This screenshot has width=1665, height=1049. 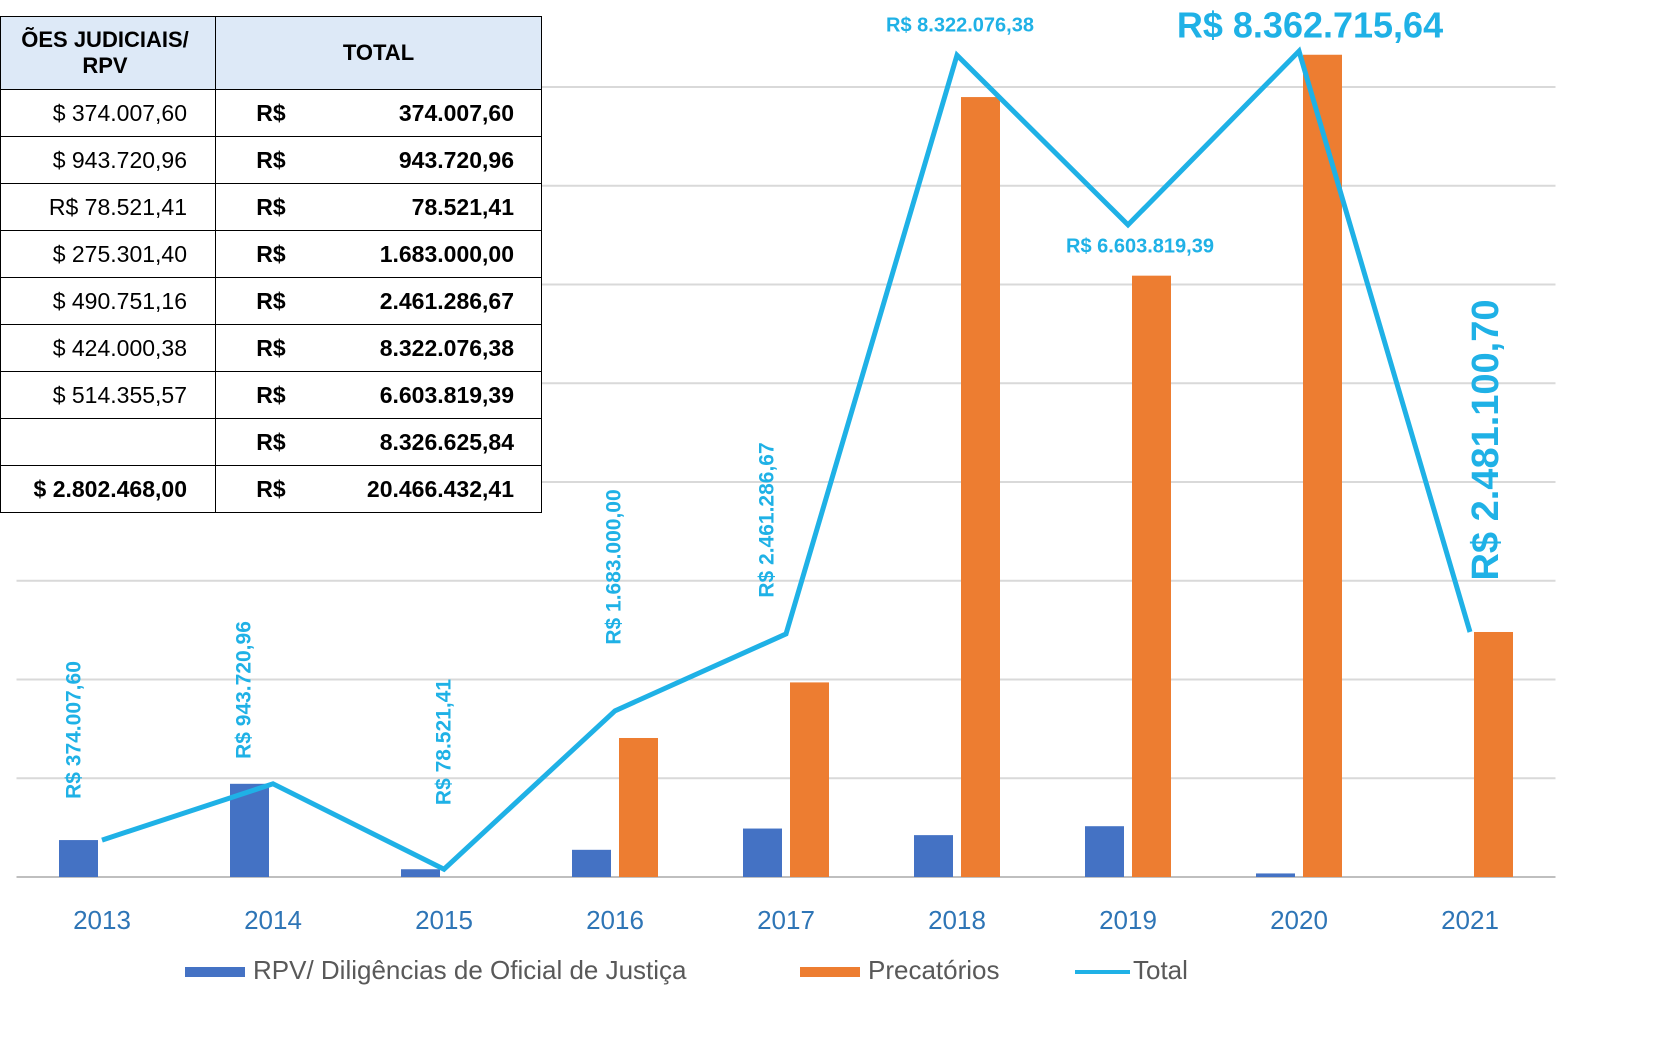 What do you see at coordinates (446, 441) in the screenshot?
I see `amount: 8.326.625,84` at bounding box center [446, 441].